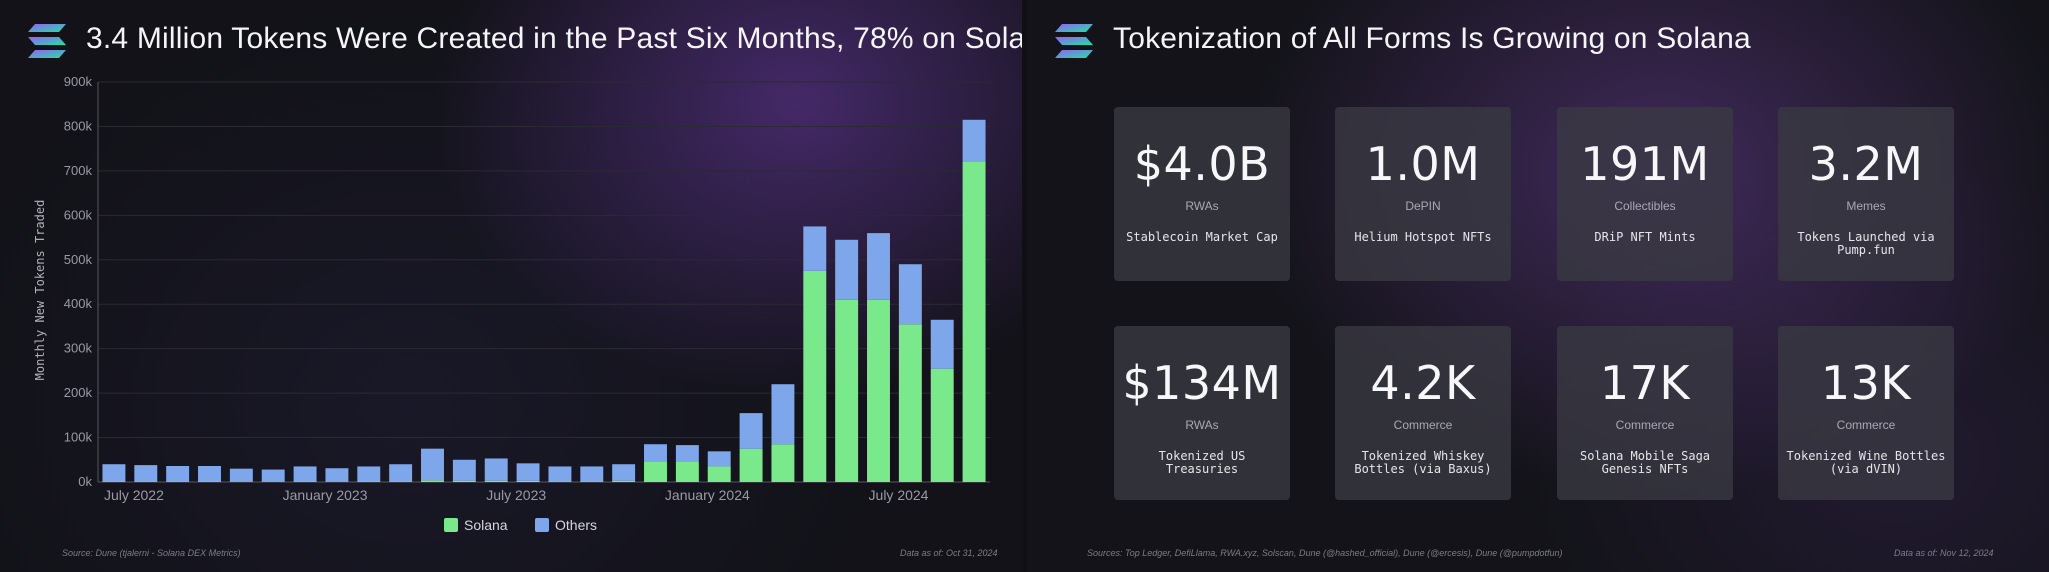 This screenshot has width=2049, height=572. I want to click on stat-description: Tokens Launched via Pump.fun, so click(1866, 243).